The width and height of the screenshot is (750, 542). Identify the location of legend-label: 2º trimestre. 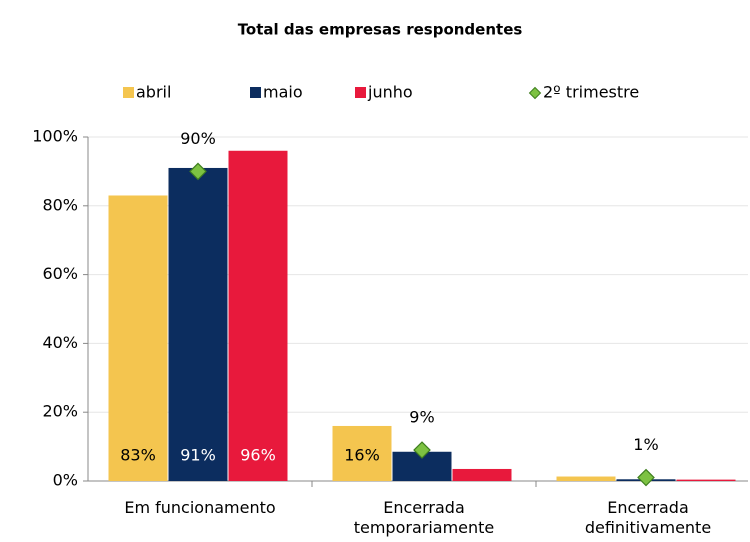
(591, 92).